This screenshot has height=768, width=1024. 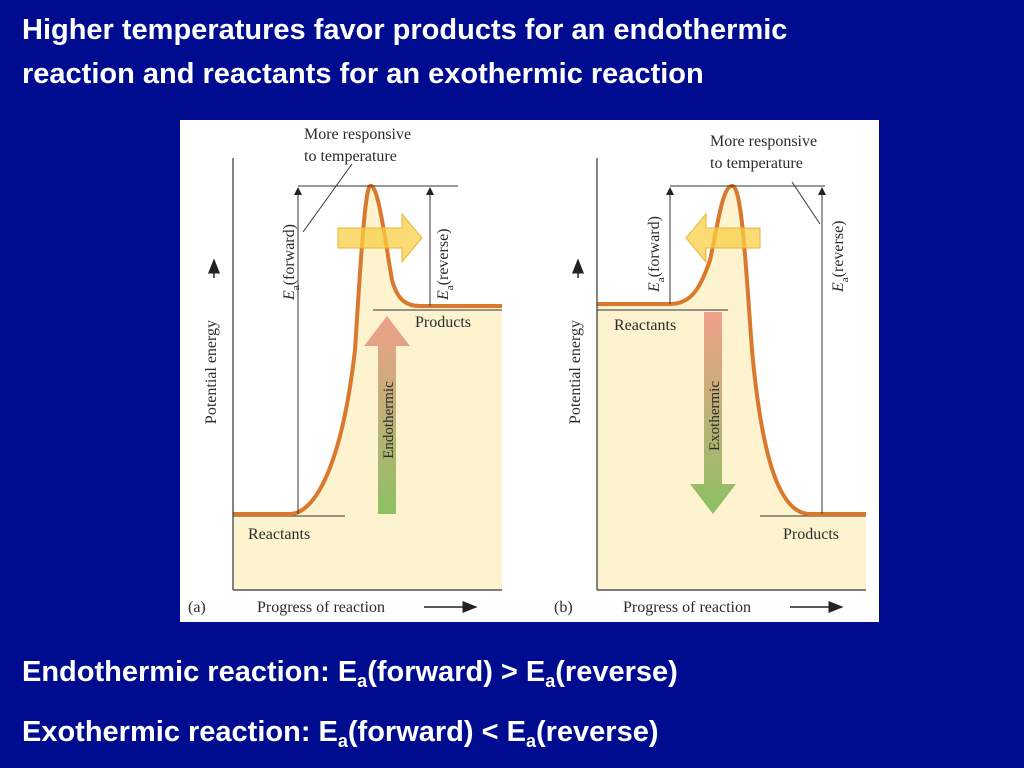 I want to click on panel-a-endothermic-label: Endothermic, so click(x=389, y=420).